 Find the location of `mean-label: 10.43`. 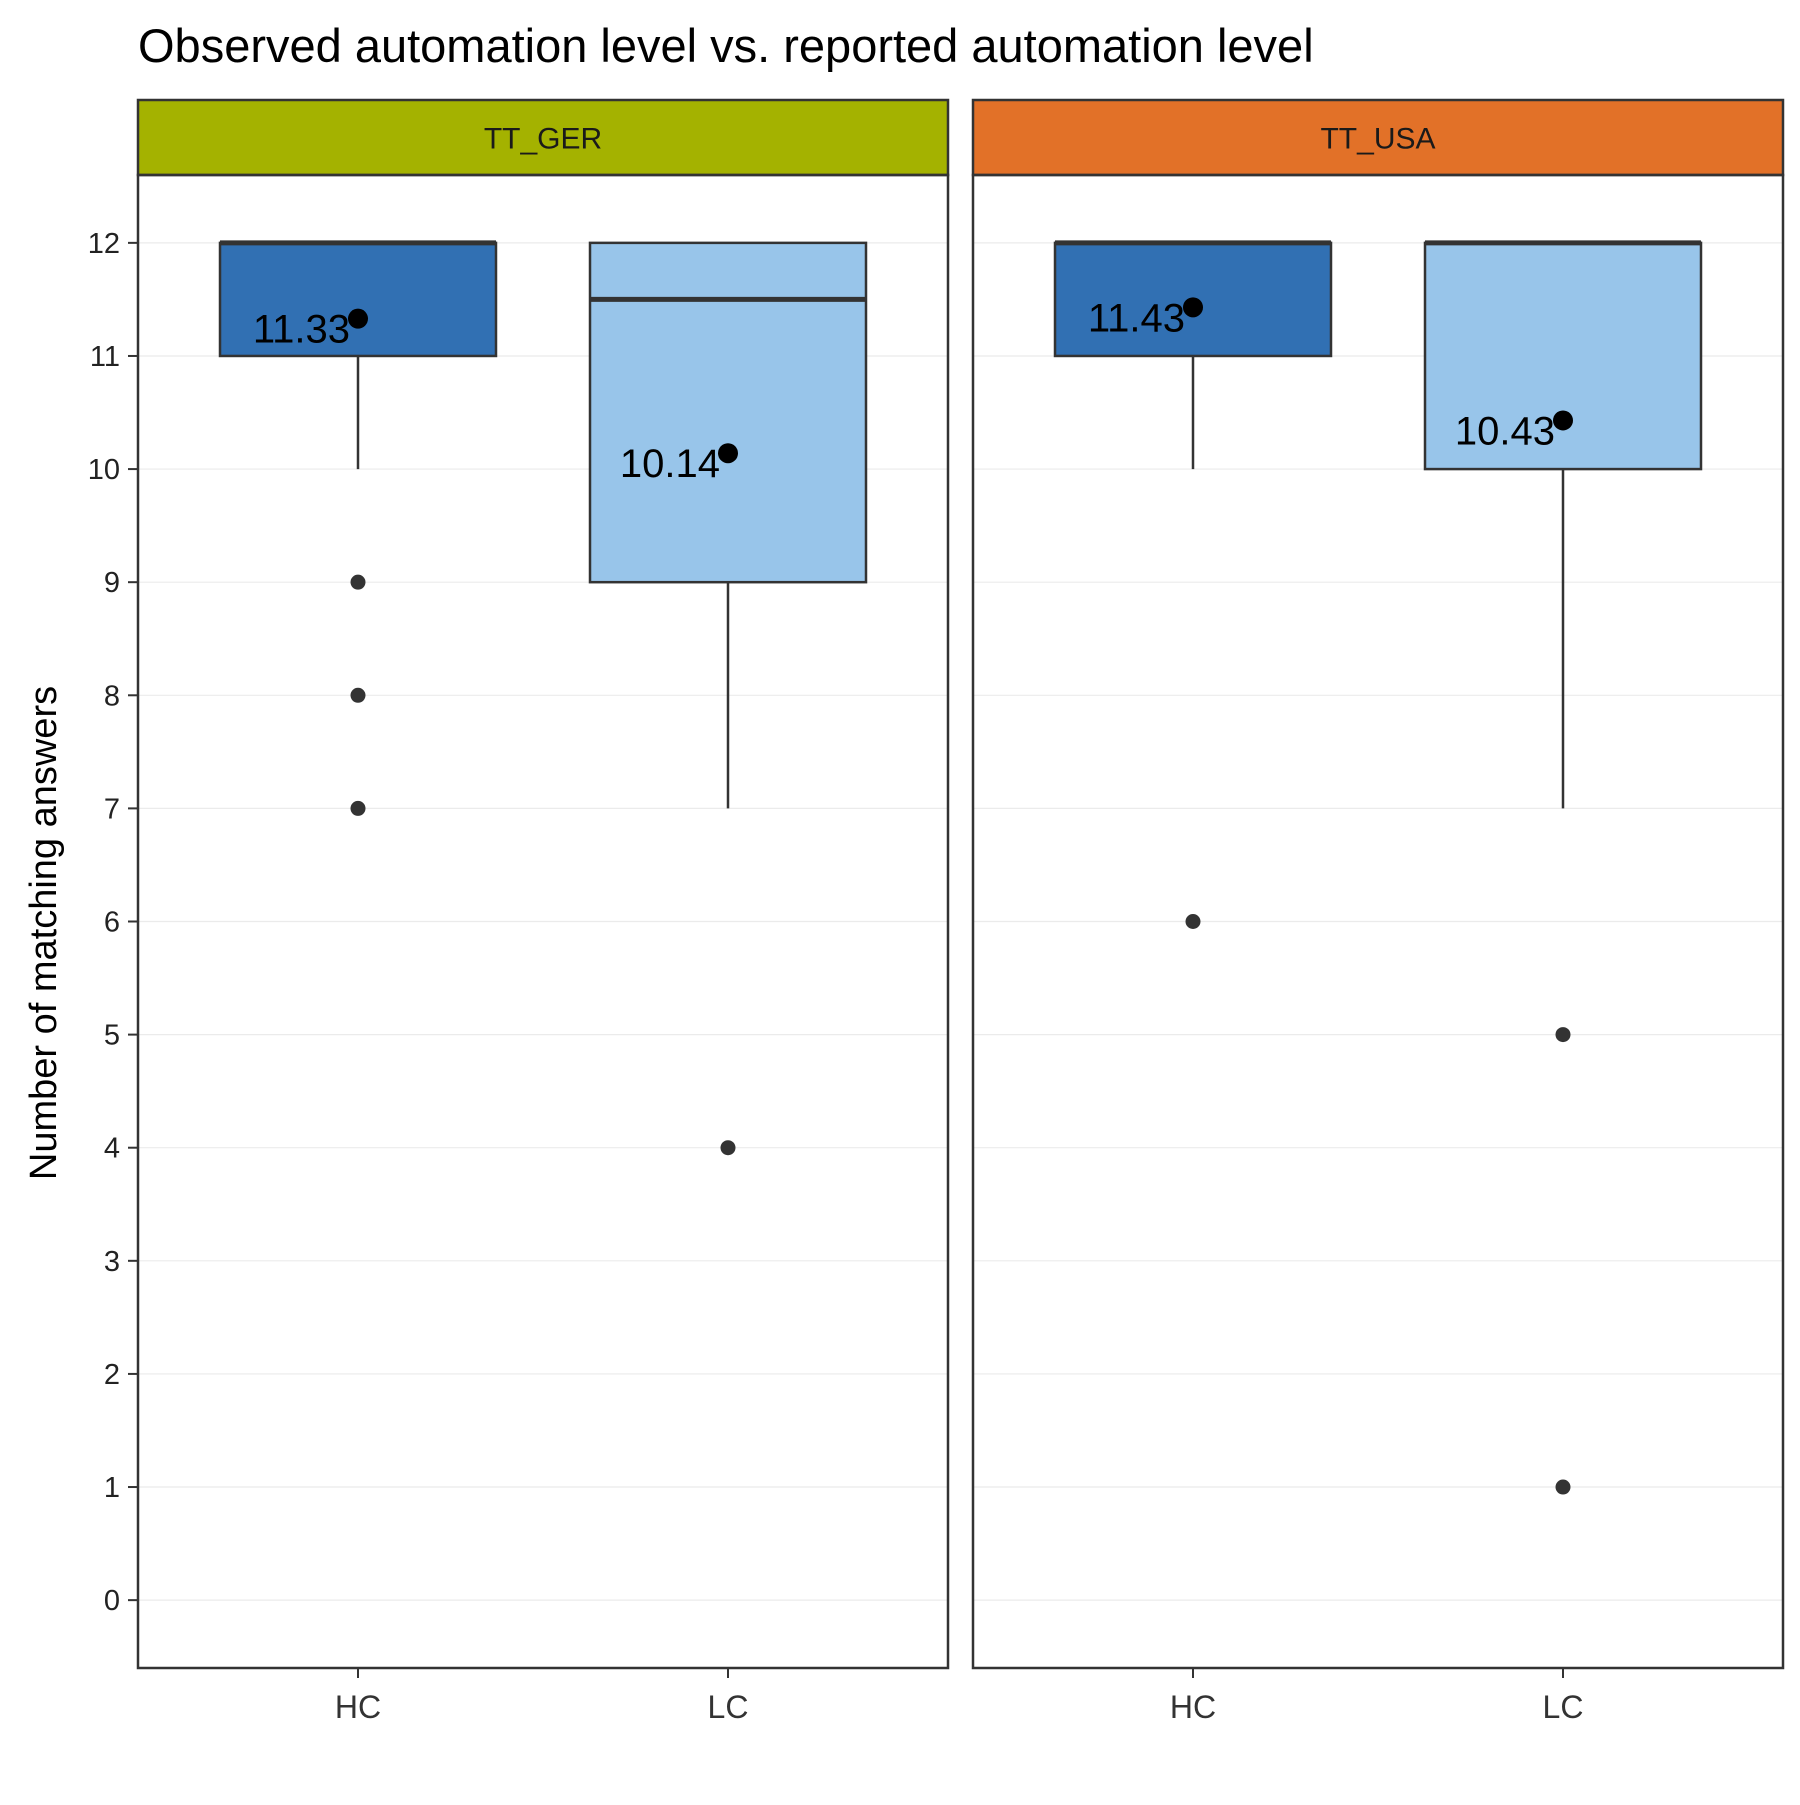

mean-label: 10.43 is located at coordinates (1505, 431).